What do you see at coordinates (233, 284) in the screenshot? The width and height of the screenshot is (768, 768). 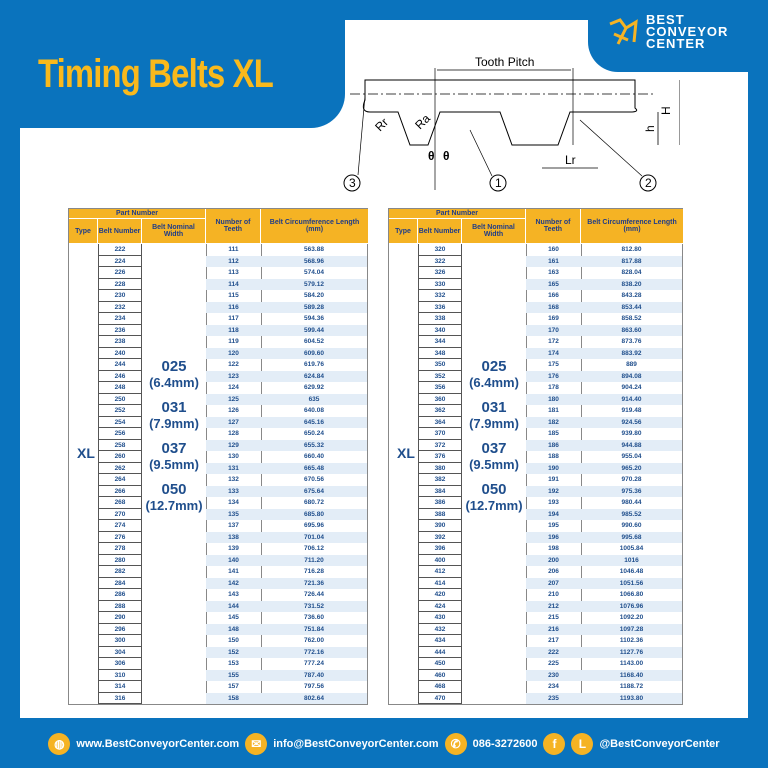 I see `teeth-cell: 114` at bounding box center [233, 284].